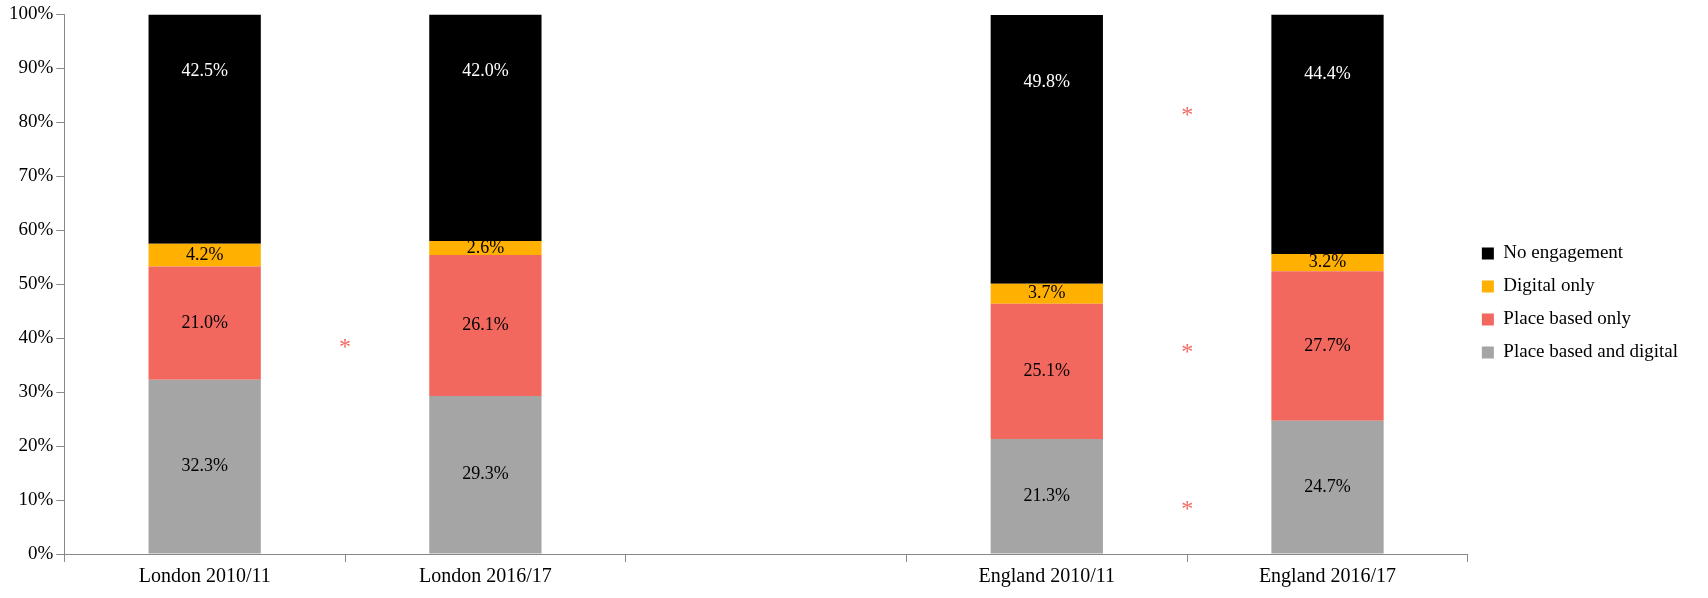 The image size is (1708, 598). Describe the element at coordinates (36, 67) in the screenshot. I see `y-tick-label: 90%` at that location.